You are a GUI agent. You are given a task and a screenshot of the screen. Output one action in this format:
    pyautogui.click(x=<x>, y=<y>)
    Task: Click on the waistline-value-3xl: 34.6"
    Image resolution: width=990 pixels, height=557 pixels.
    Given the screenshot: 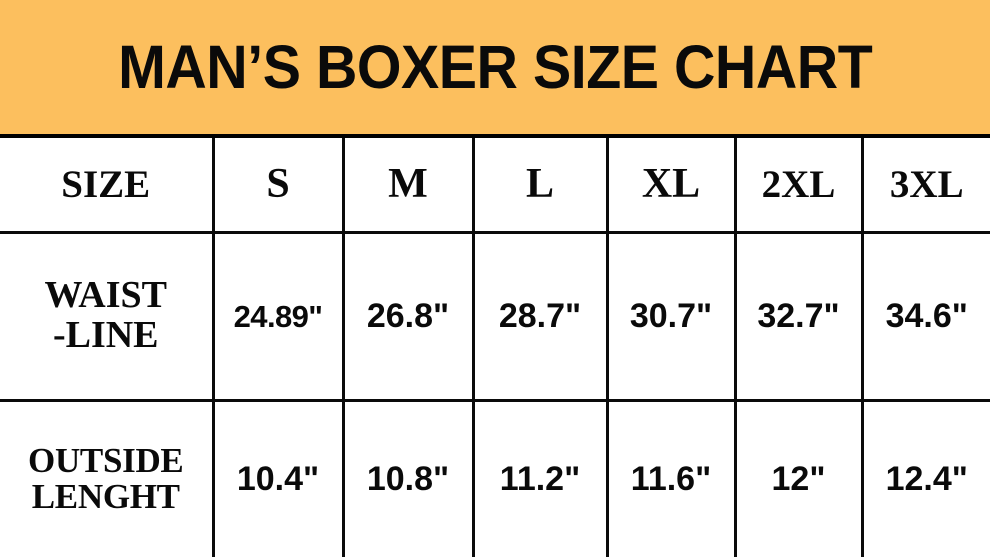 What is the action you would take?
    pyautogui.click(x=925, y=316)
    